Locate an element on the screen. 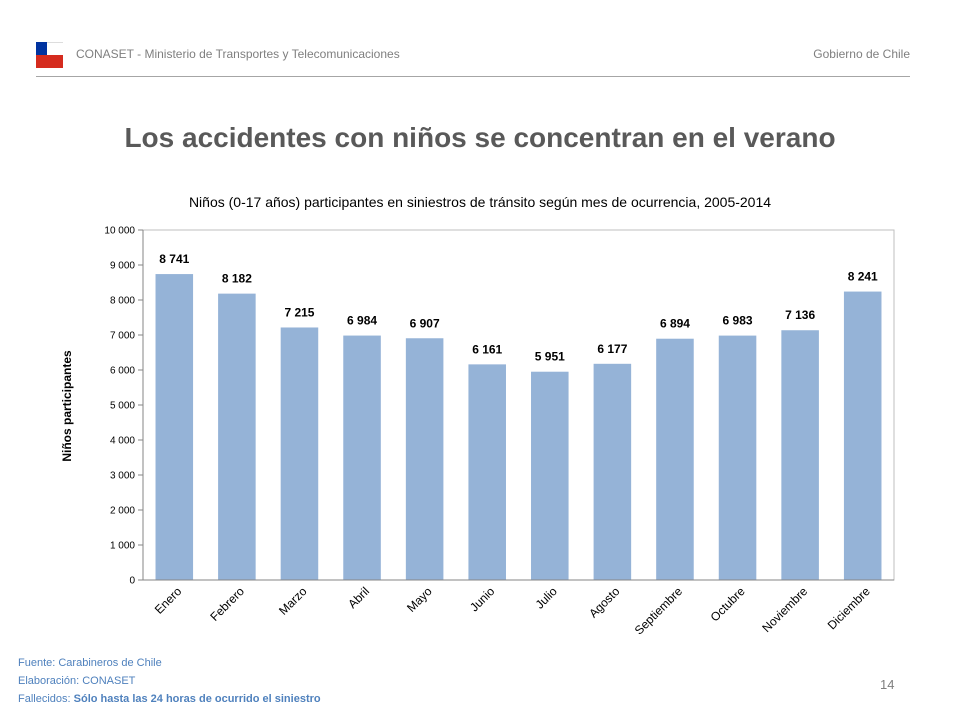  x-tick-label: Junio is located at coordinates (482, 599).